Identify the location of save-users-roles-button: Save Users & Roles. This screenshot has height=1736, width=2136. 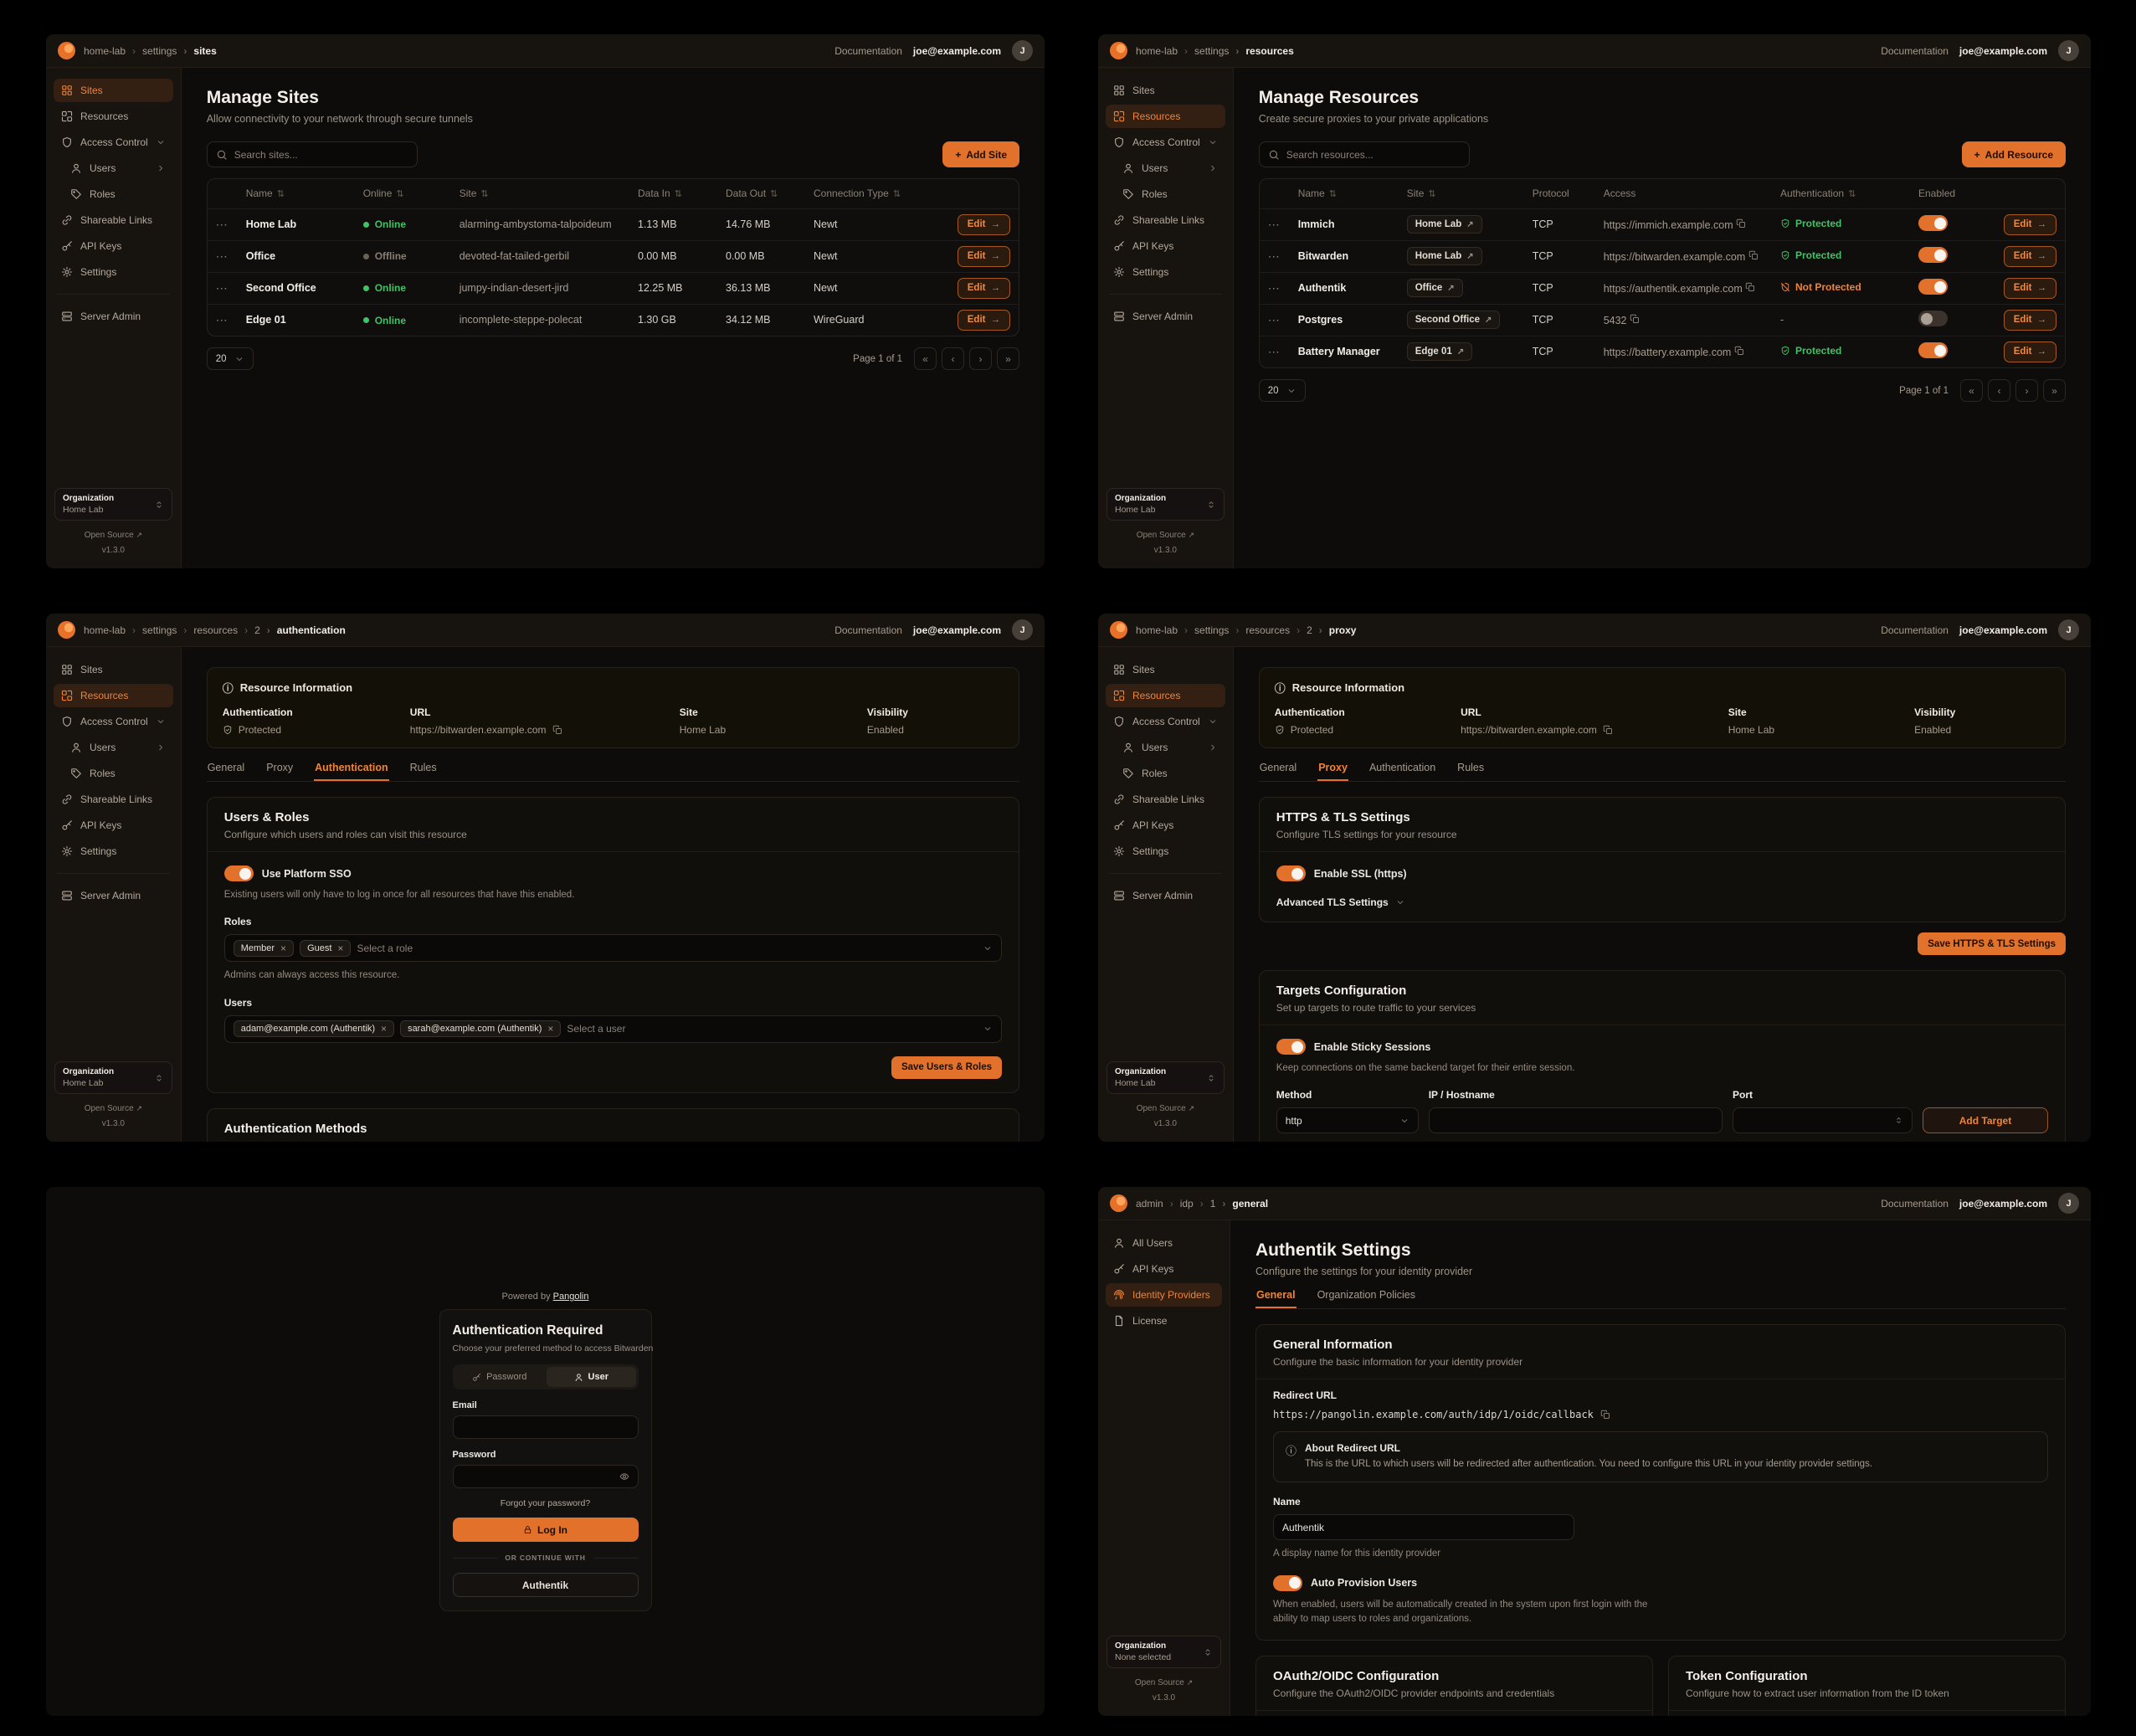
(947, 1067).